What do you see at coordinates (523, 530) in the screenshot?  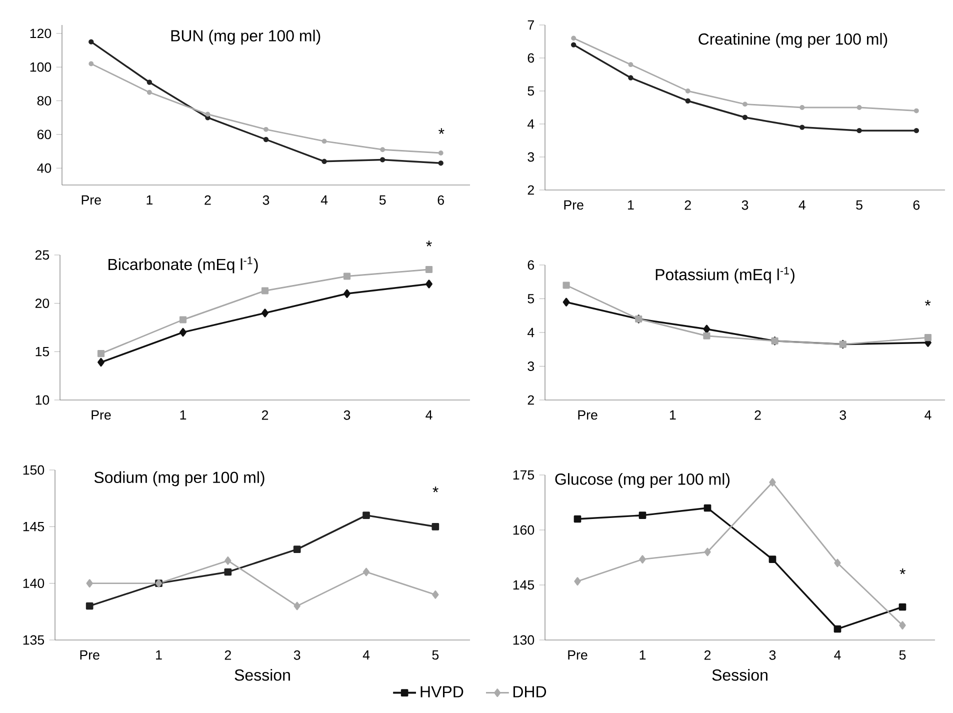 I see `y-tick-label: 160` at bounding box center [523, 530].